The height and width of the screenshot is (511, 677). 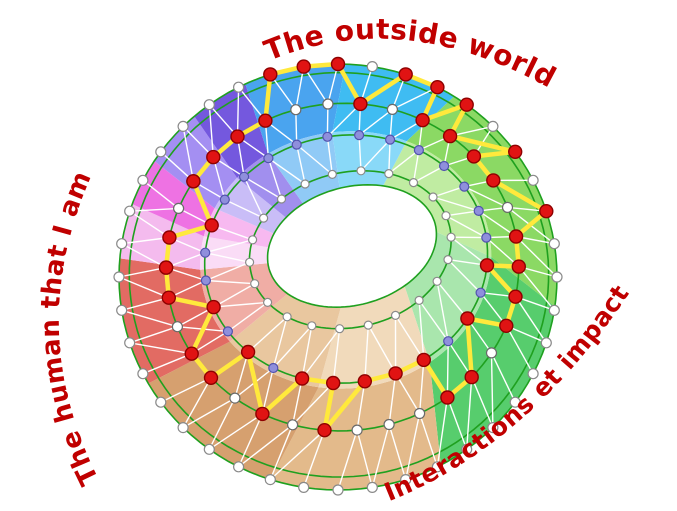 I want to click on sector-green-lower-inner, so click(x=448, y=297).